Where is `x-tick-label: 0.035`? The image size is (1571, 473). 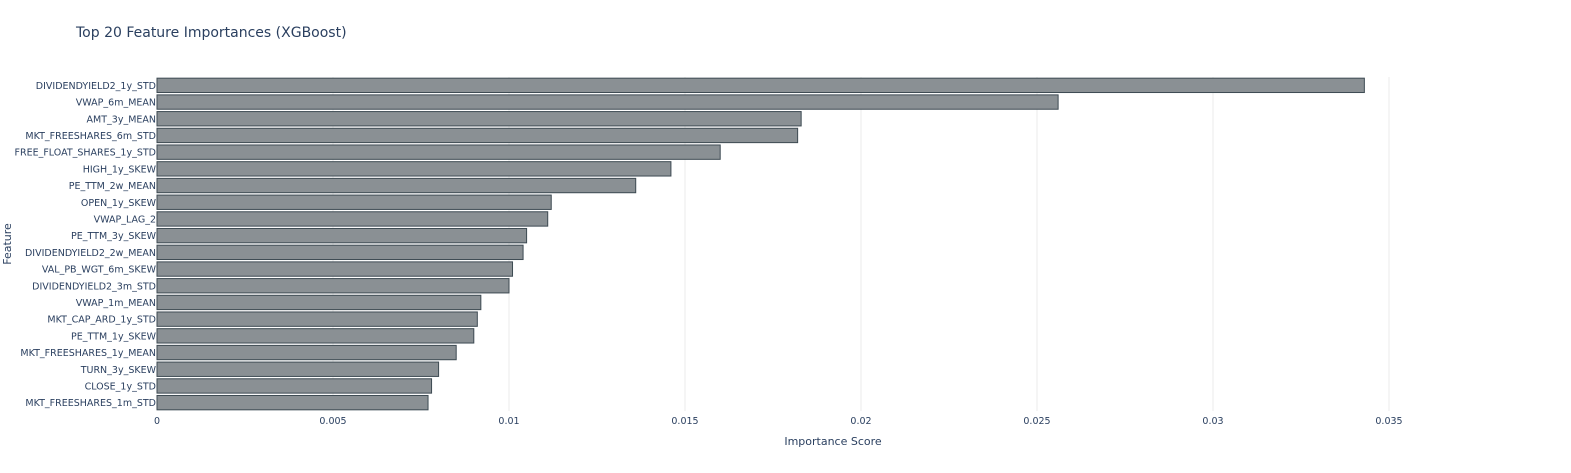
x-tick-label: 0.035 is located at coordinates (1388, 421).